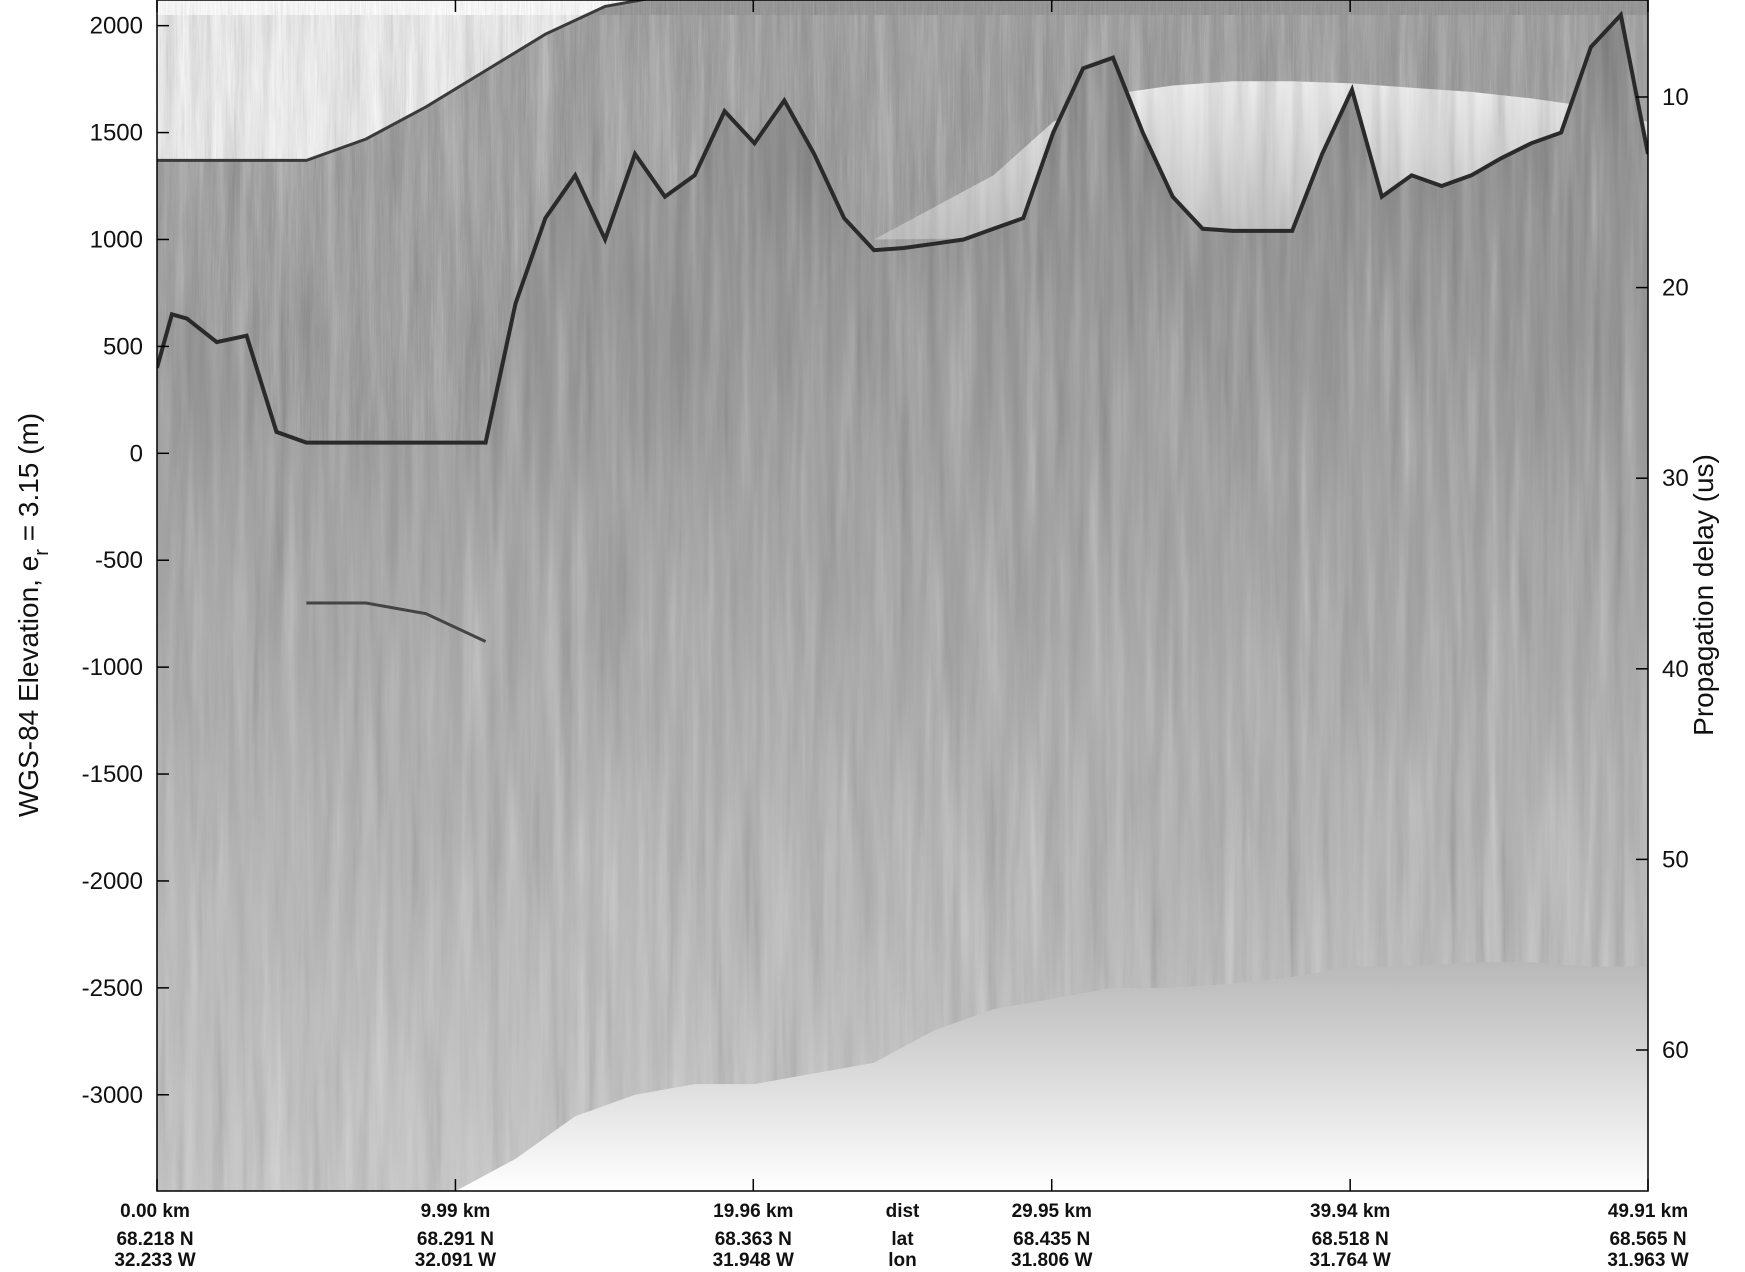  What do you see at coordinates (1703, 595) in the screenshot?
I see `right-axis-title: Propagation delay (us)` at bounding box center [1703, 595].